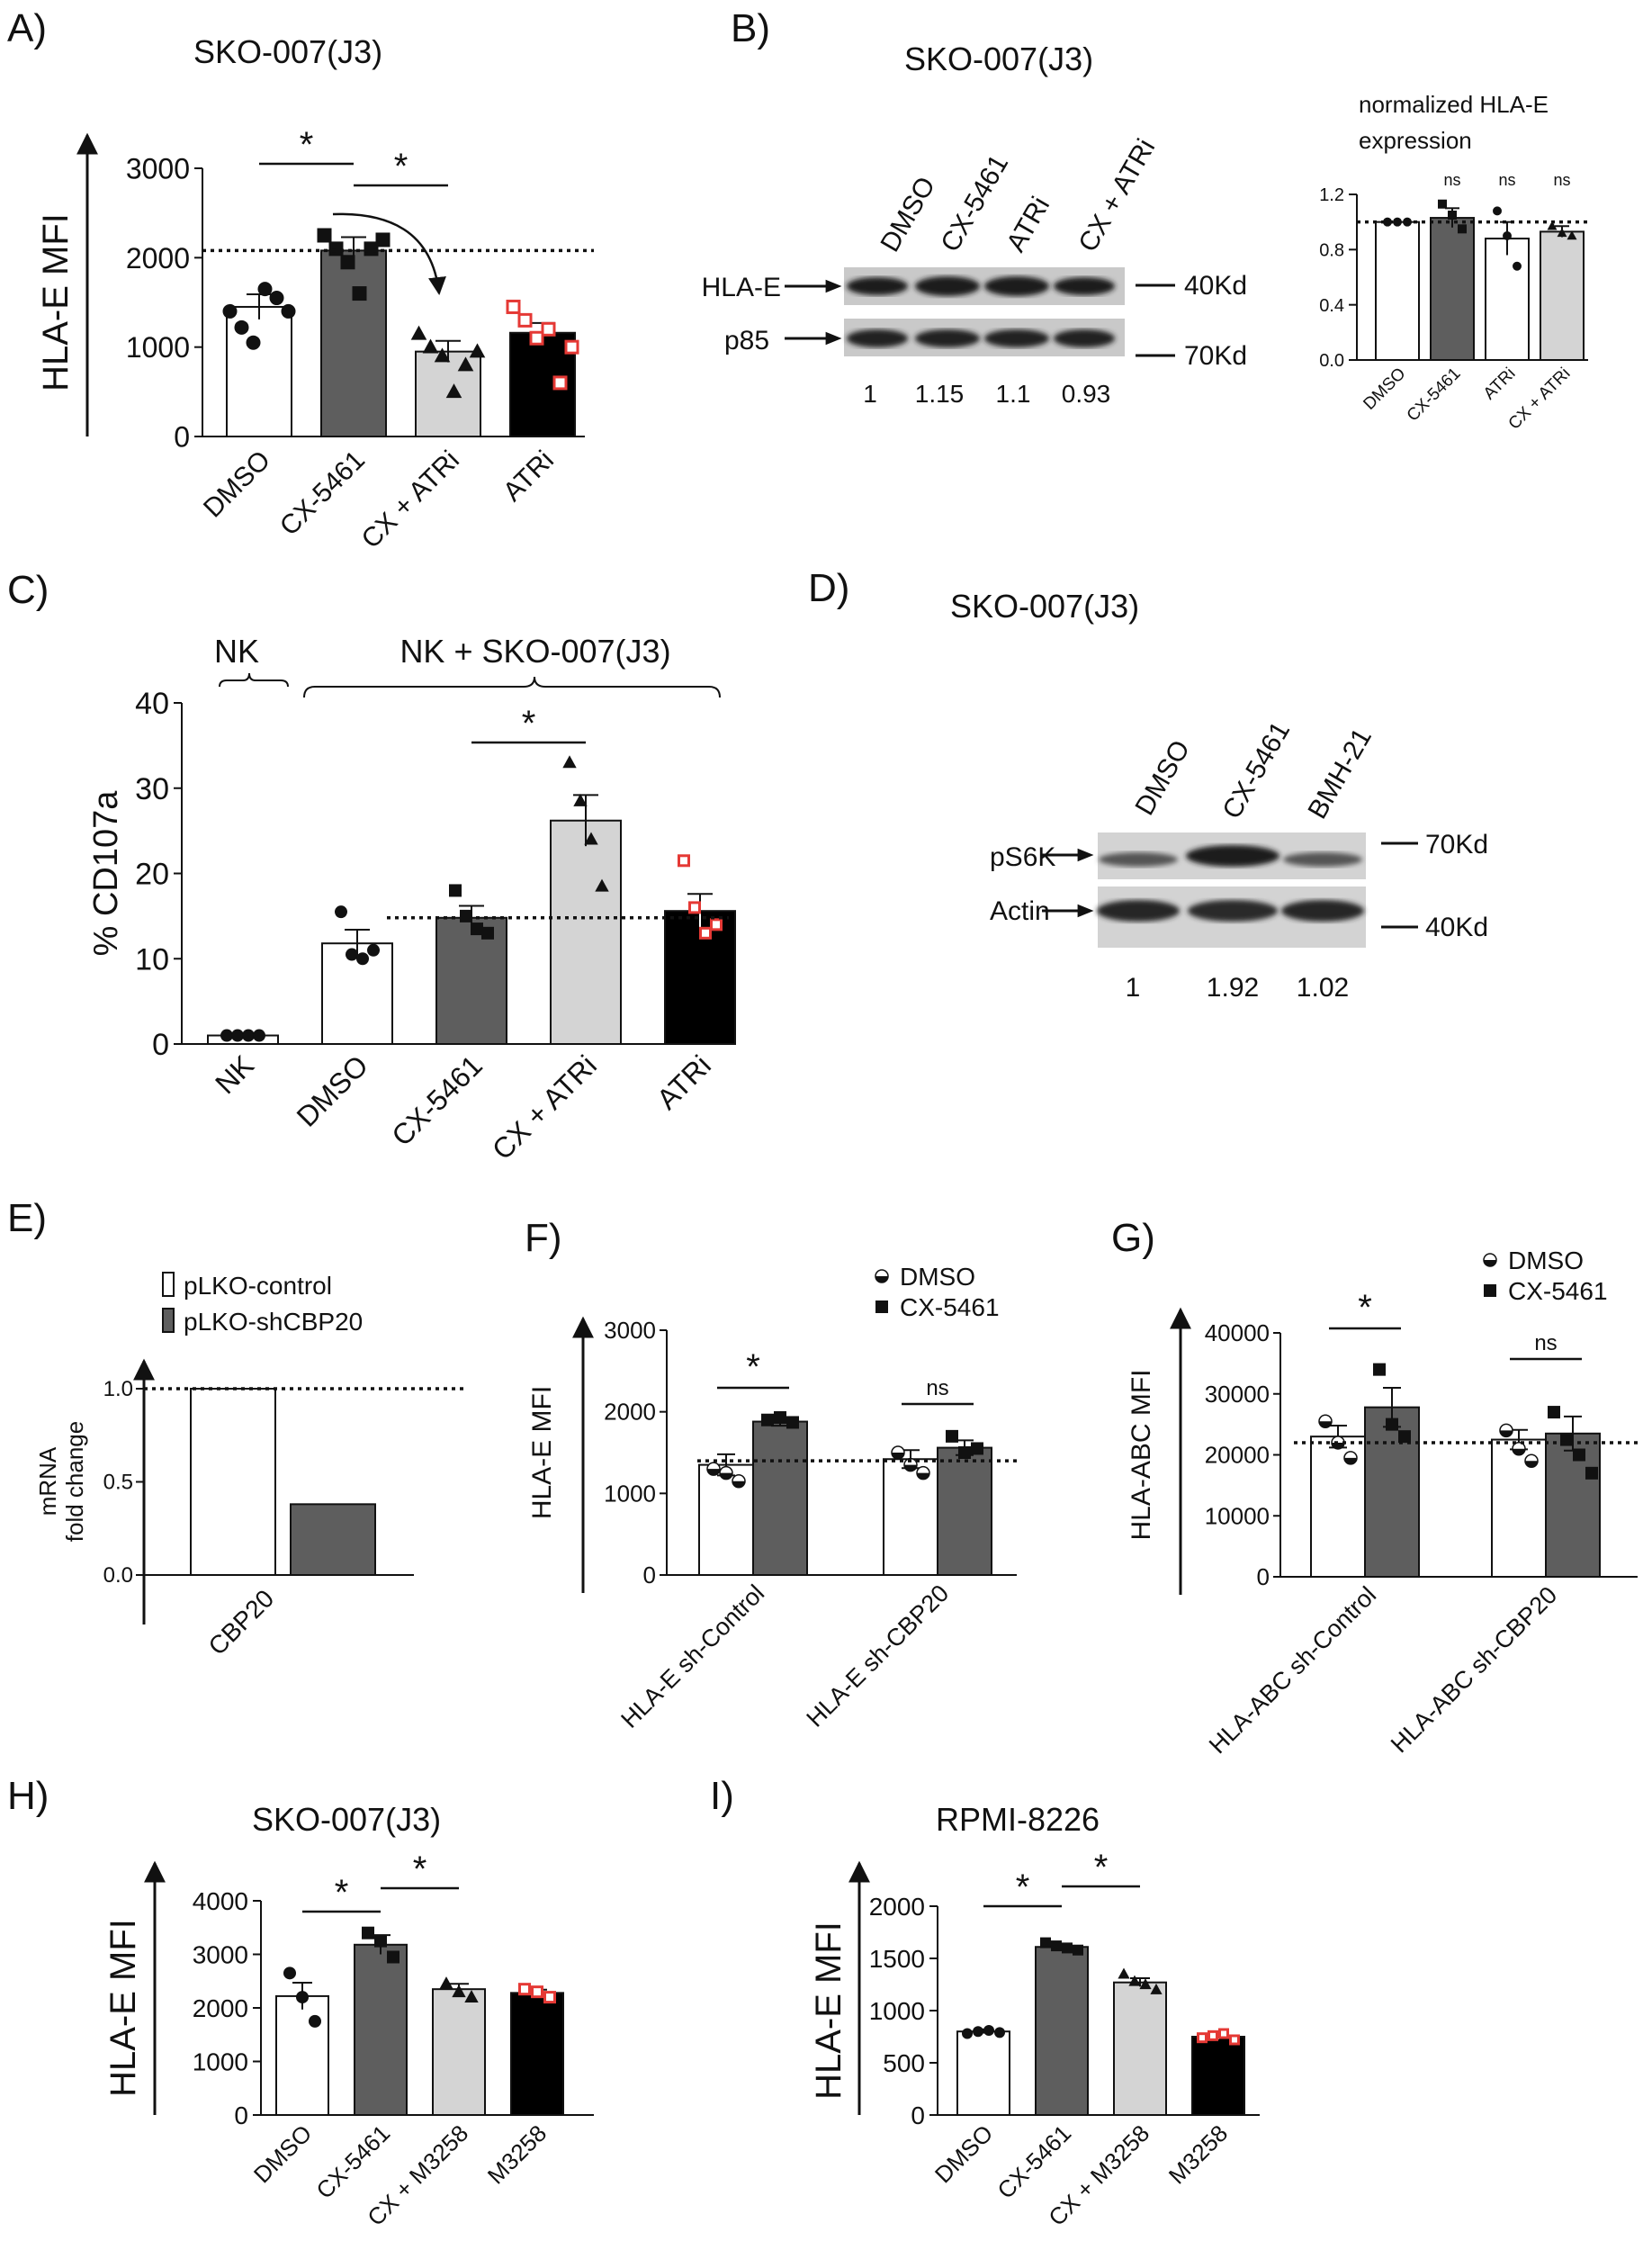  I want to click on panel-a-curved-arrow, so click(389, 254).